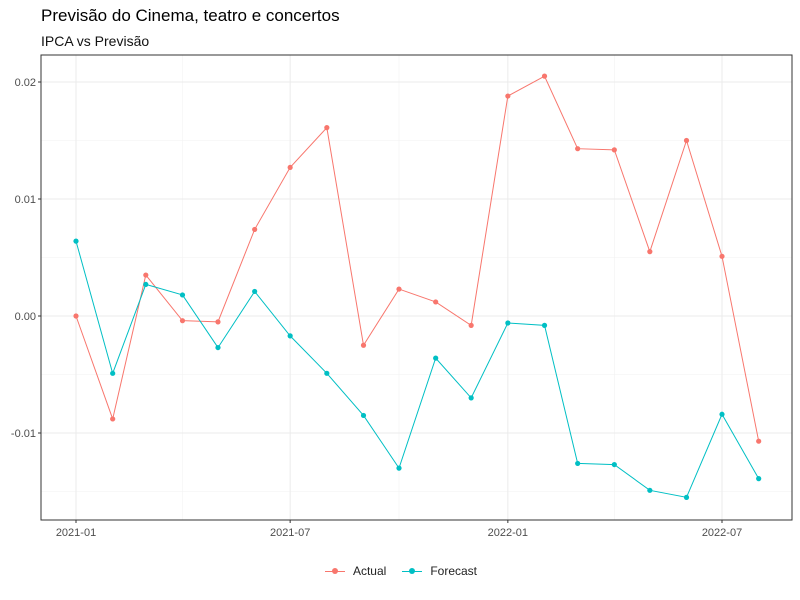 The height and width of the screenshot is (600, 800). Describe the element at coordinates (23, 434) in the screenshot. I see `y-tick-label: -0.01` at that location.